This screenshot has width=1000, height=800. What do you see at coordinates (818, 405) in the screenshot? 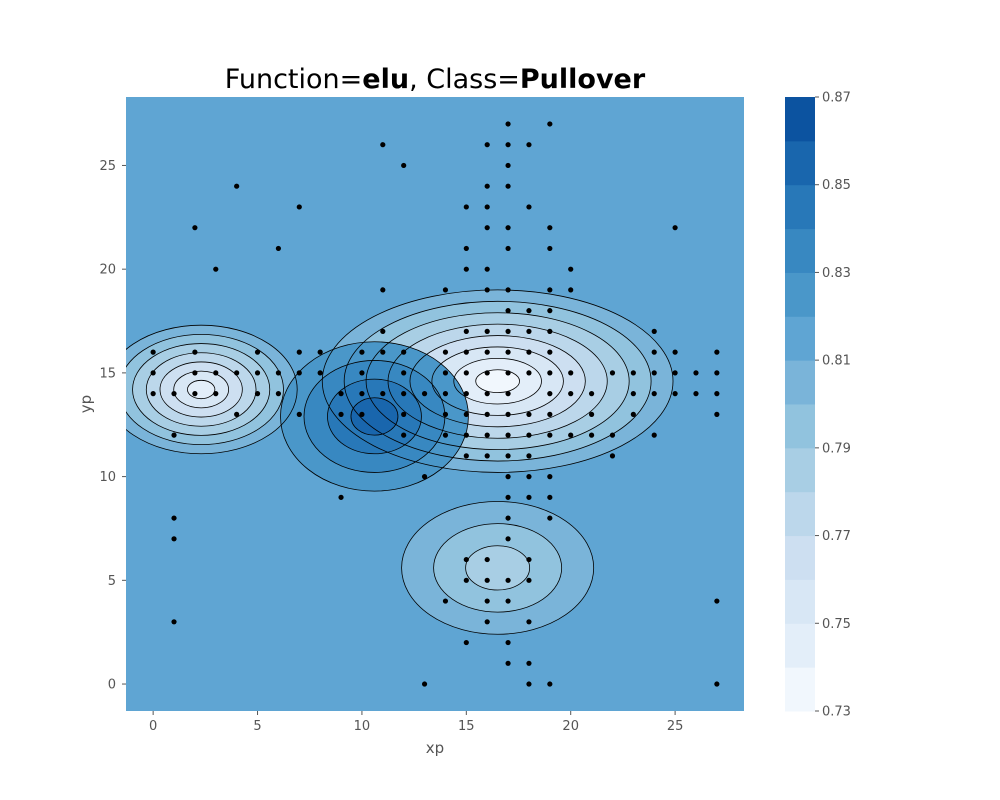
I see `colorbar: 0.73 0.75 0.77 0.79 0.81 0.83 0.85 0.87` at bounding box center [818, 405].